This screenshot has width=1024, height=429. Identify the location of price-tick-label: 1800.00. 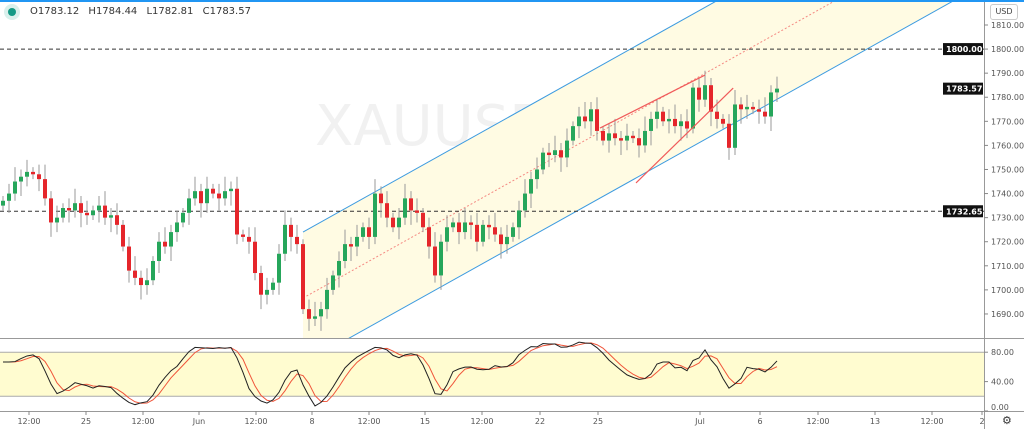
(1007, 49).